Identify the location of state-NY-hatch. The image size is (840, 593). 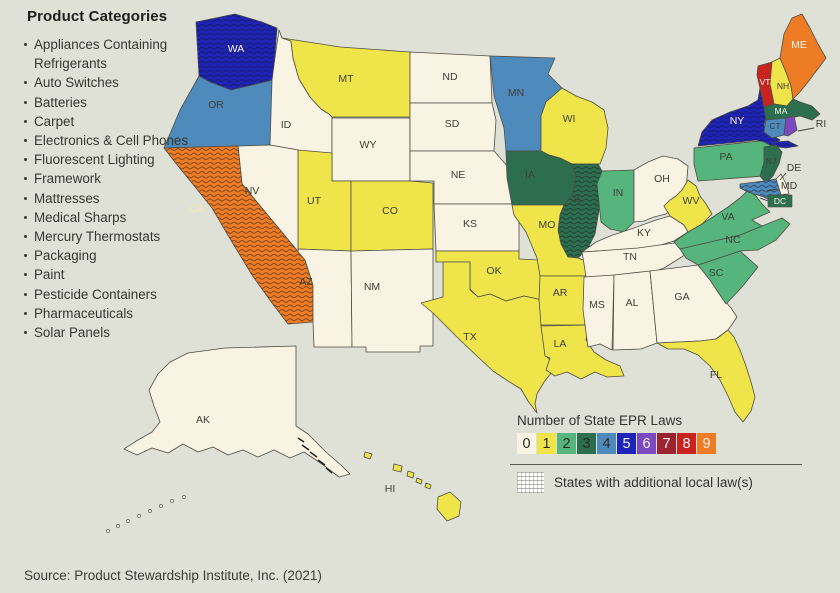
(739, 115).